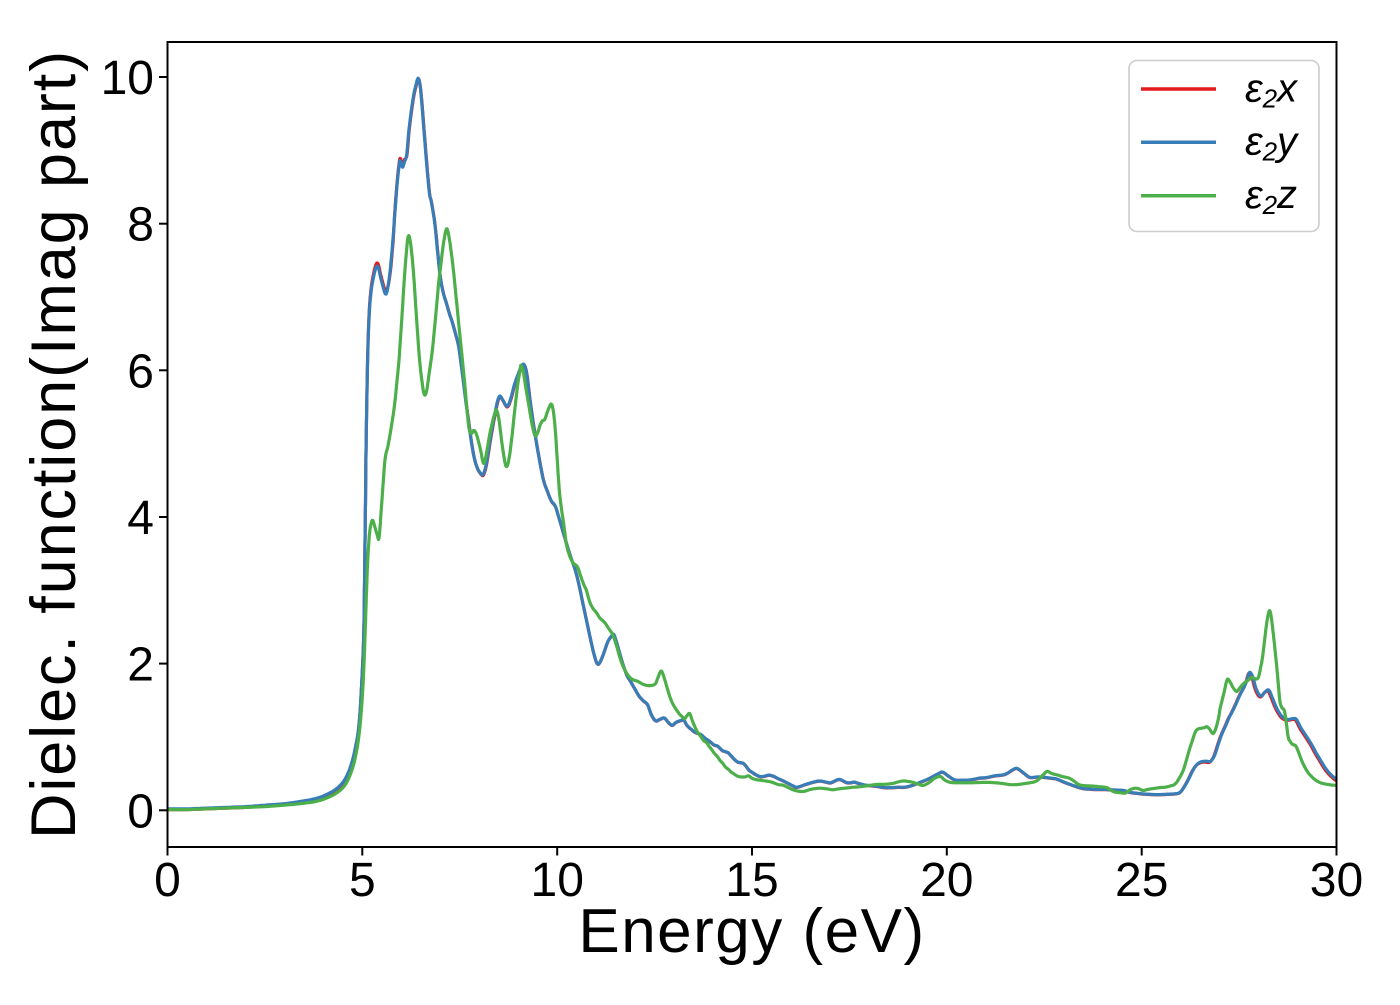 This screenshot has height=1005, width=1400. I want to click on svg-text: ε2y, so click(1272, 143).